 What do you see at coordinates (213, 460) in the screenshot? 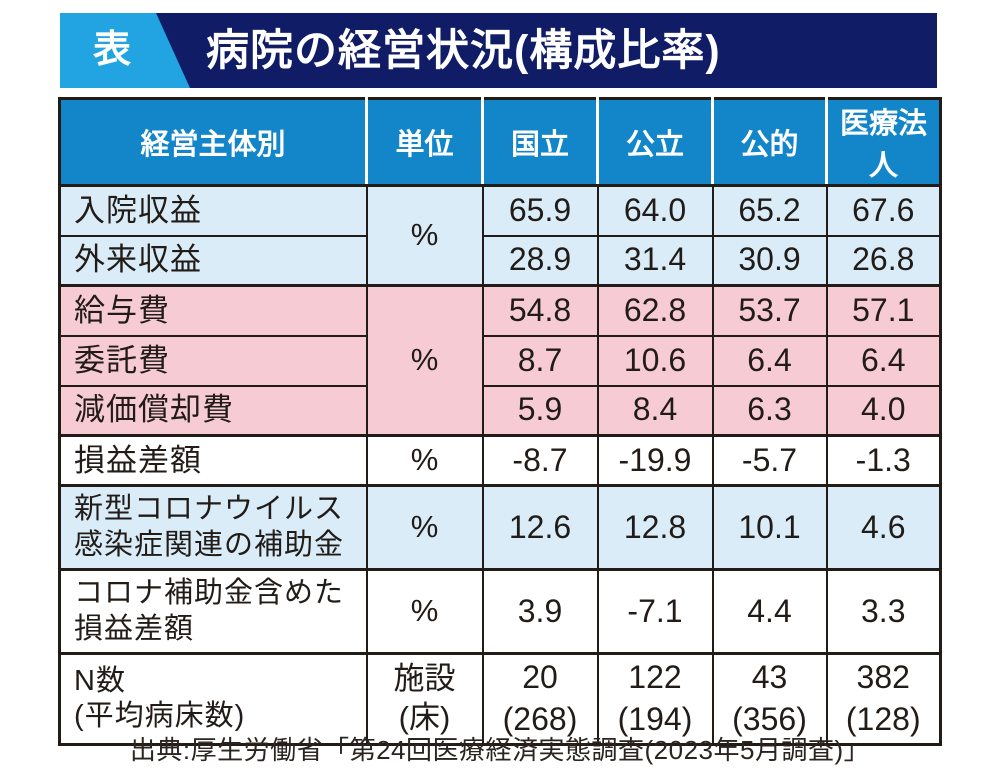
I see `row-label: 損益差額` at bounding box center [213, 460].